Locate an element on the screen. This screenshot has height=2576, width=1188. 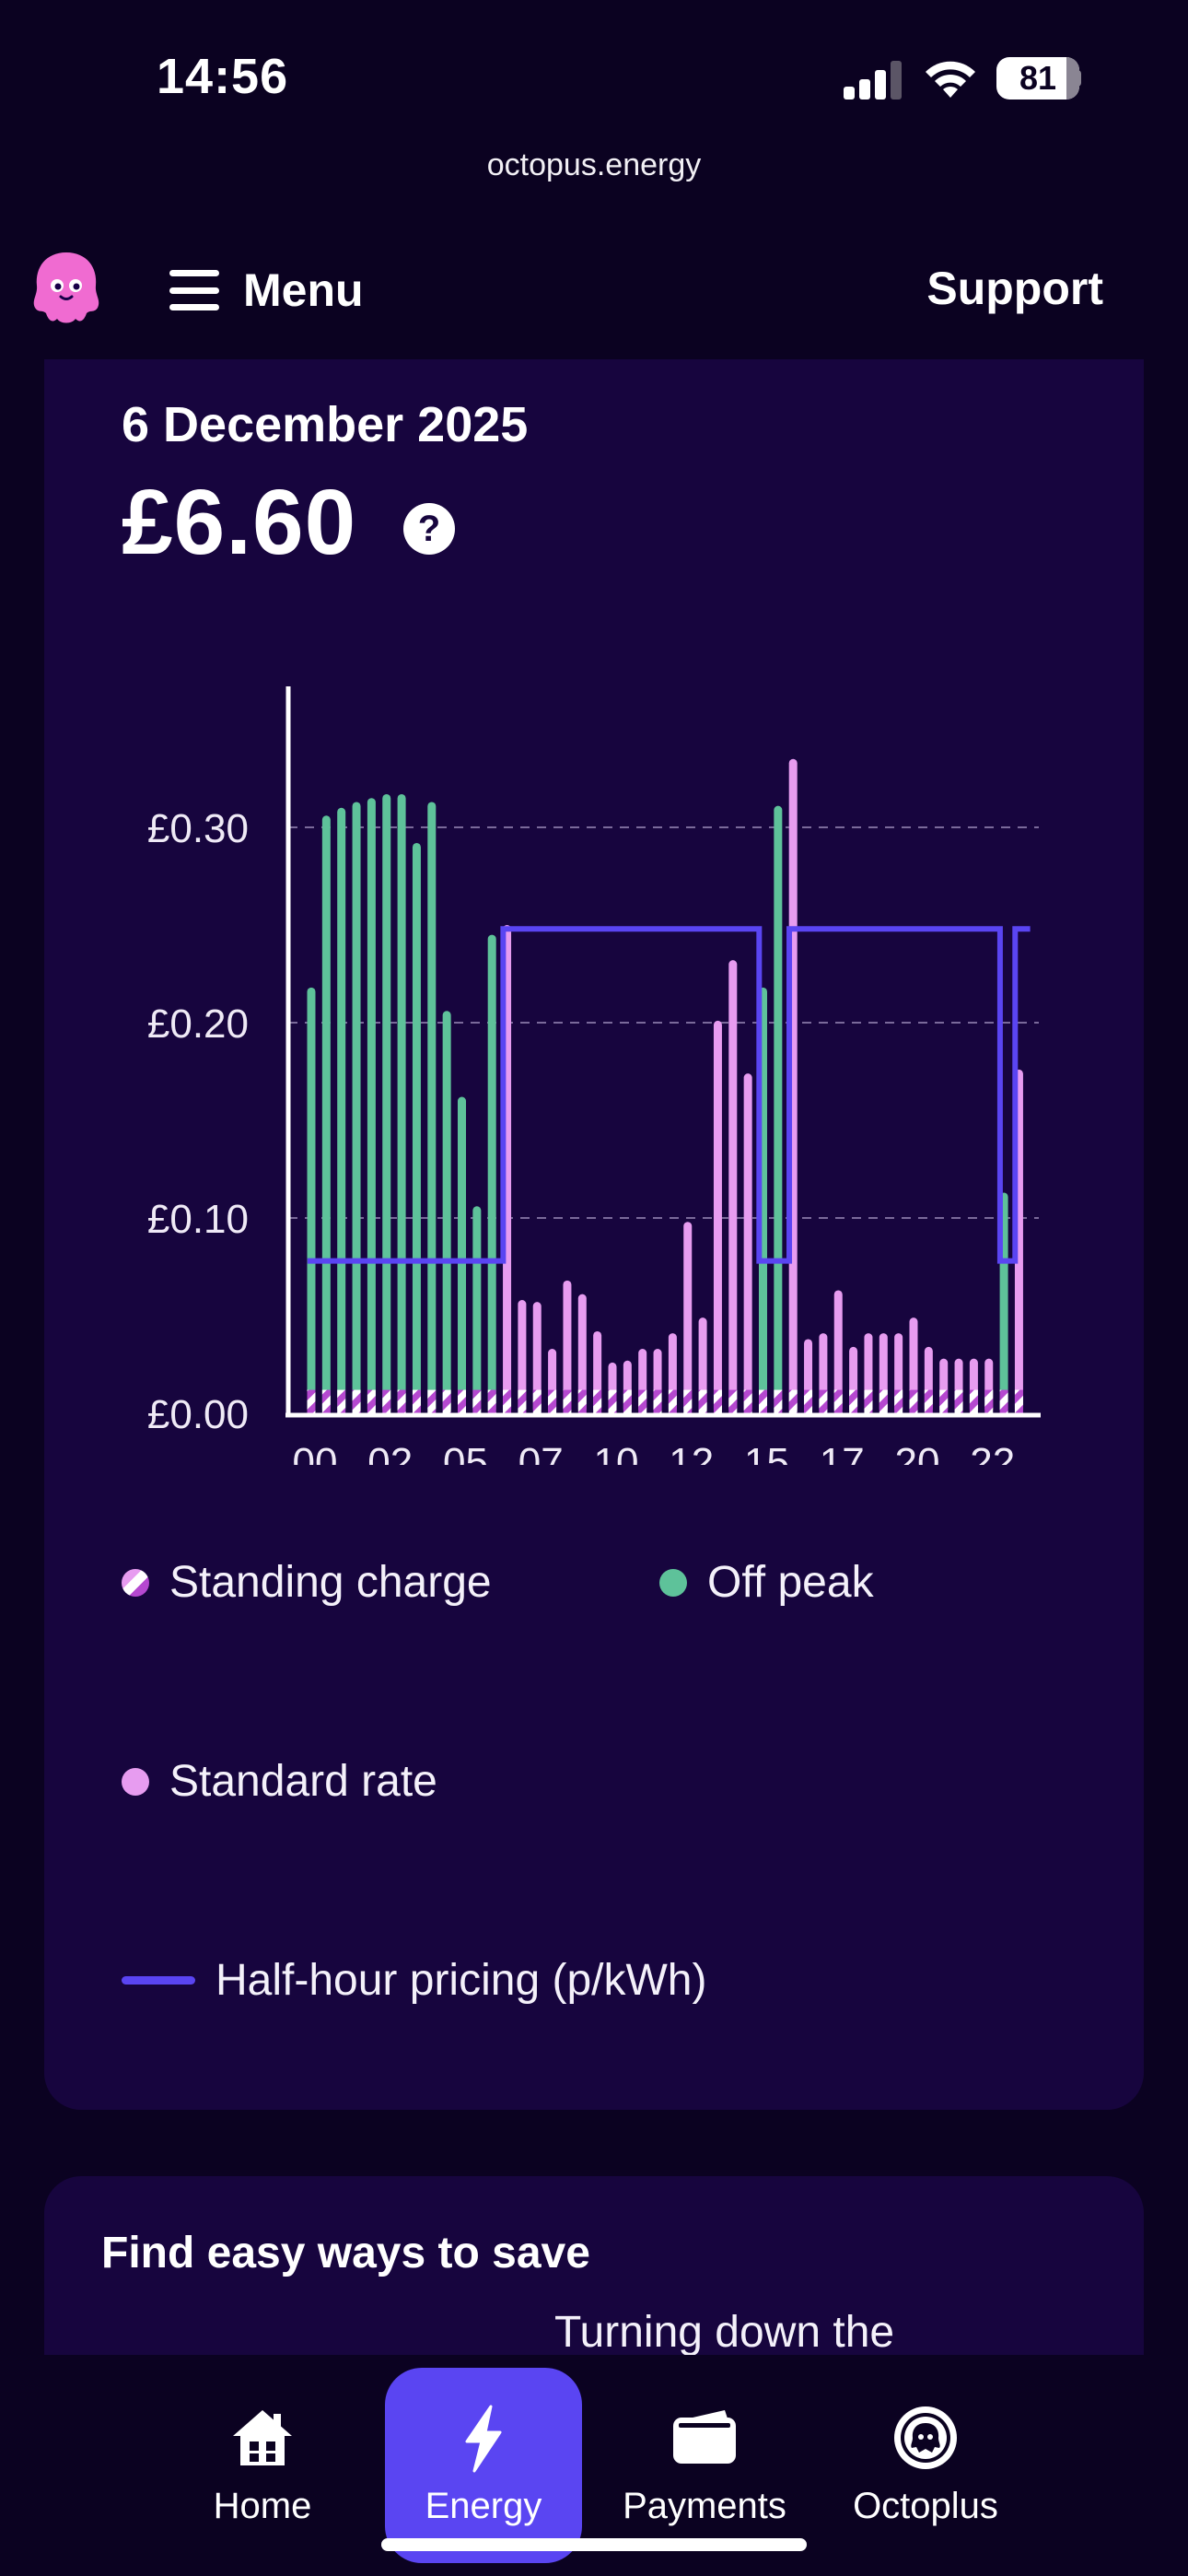
support-link: Support is located at coordinates (1014, 288).